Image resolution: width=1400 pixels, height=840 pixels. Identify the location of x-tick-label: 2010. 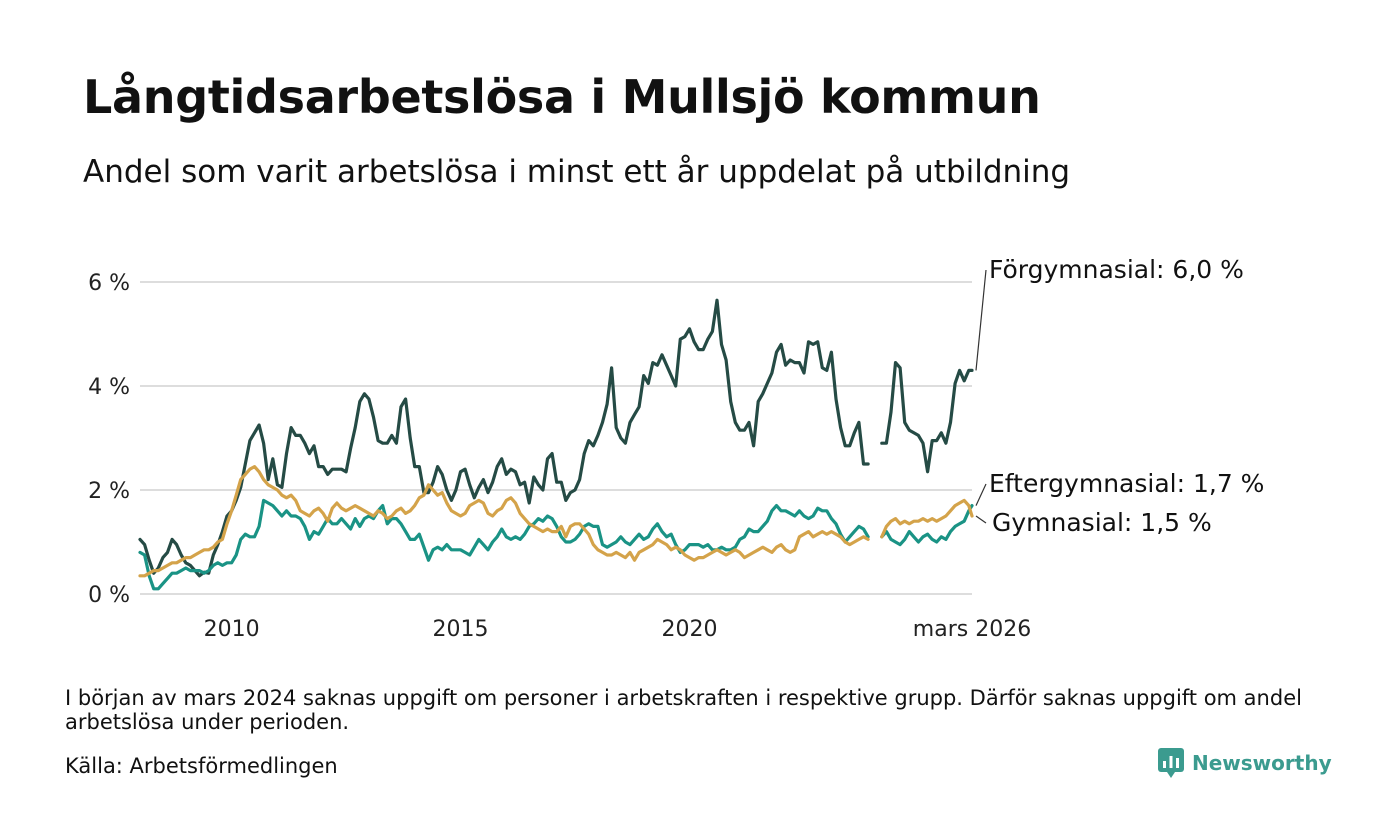
(232, 629).